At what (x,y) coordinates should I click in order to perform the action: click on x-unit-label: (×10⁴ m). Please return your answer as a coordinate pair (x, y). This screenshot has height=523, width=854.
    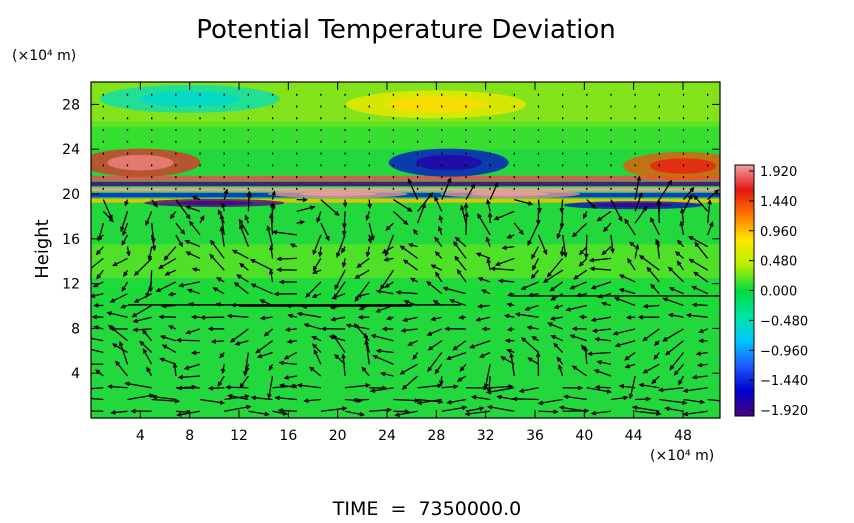
    Looking at the image, I should click on (682, 456).